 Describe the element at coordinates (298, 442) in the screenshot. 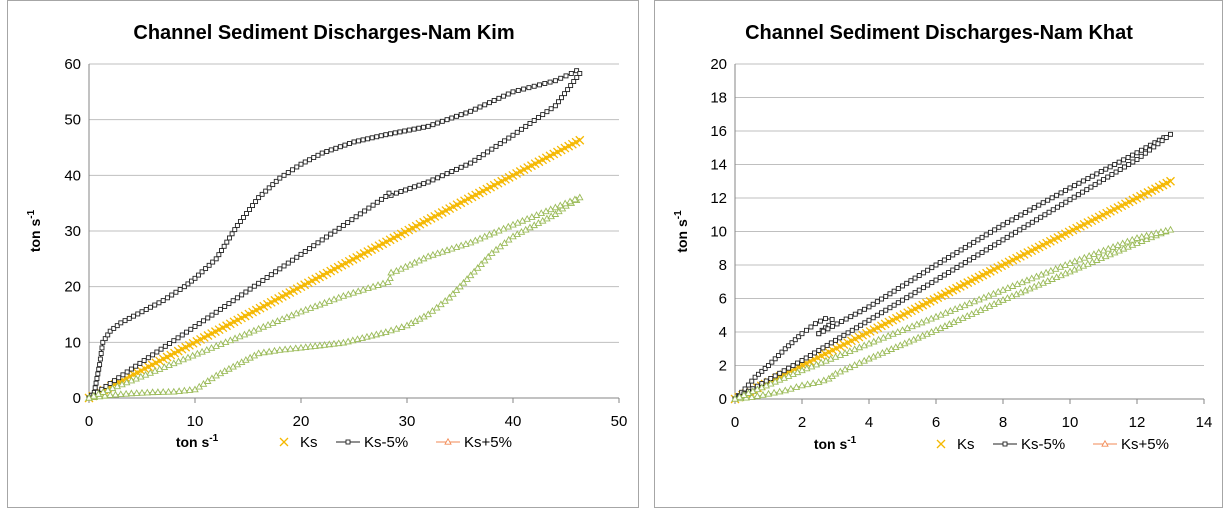

I see `legend-item: Ks` at that location.